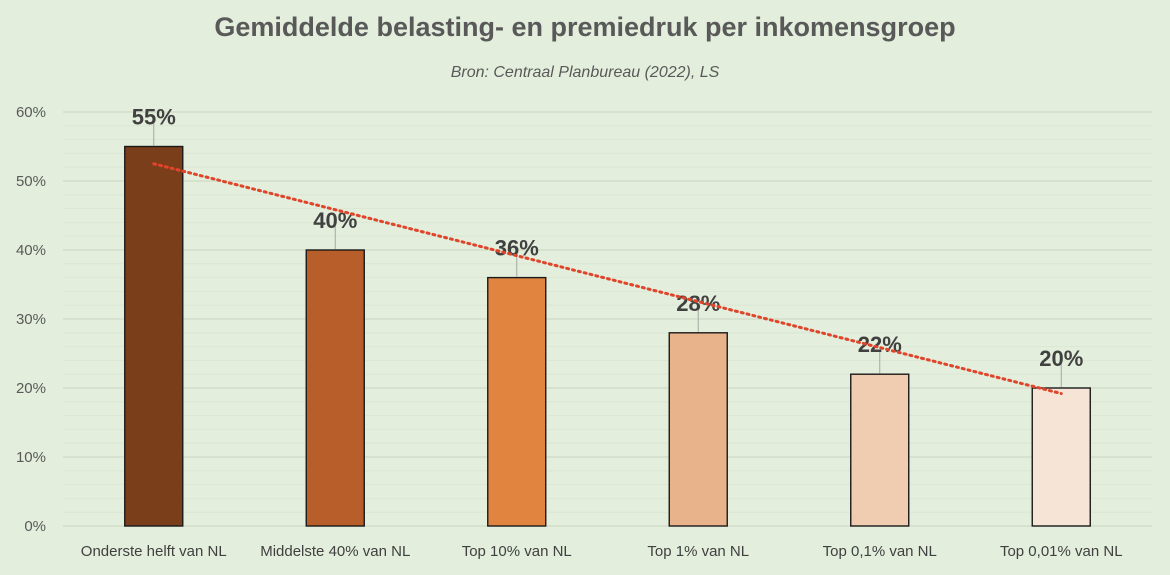 The image size is (1170, 575). What do you see at coordinates (1061, 551) in the screenshot?
I see `x-tick-label: Top 0,01% van NL` at bounding box center [1061, 551].